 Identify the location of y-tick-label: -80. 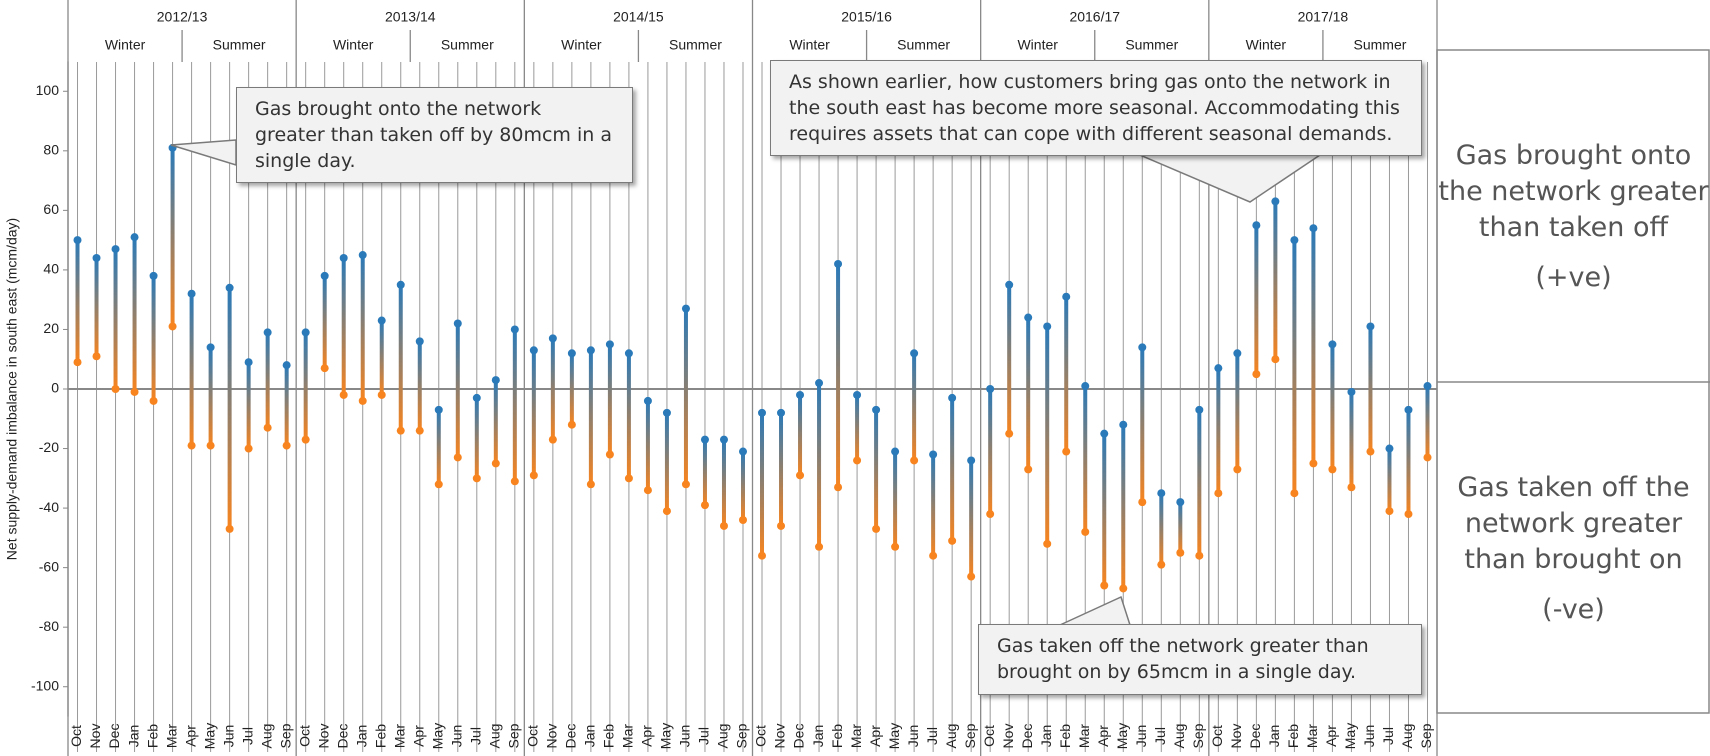
(49, 626).